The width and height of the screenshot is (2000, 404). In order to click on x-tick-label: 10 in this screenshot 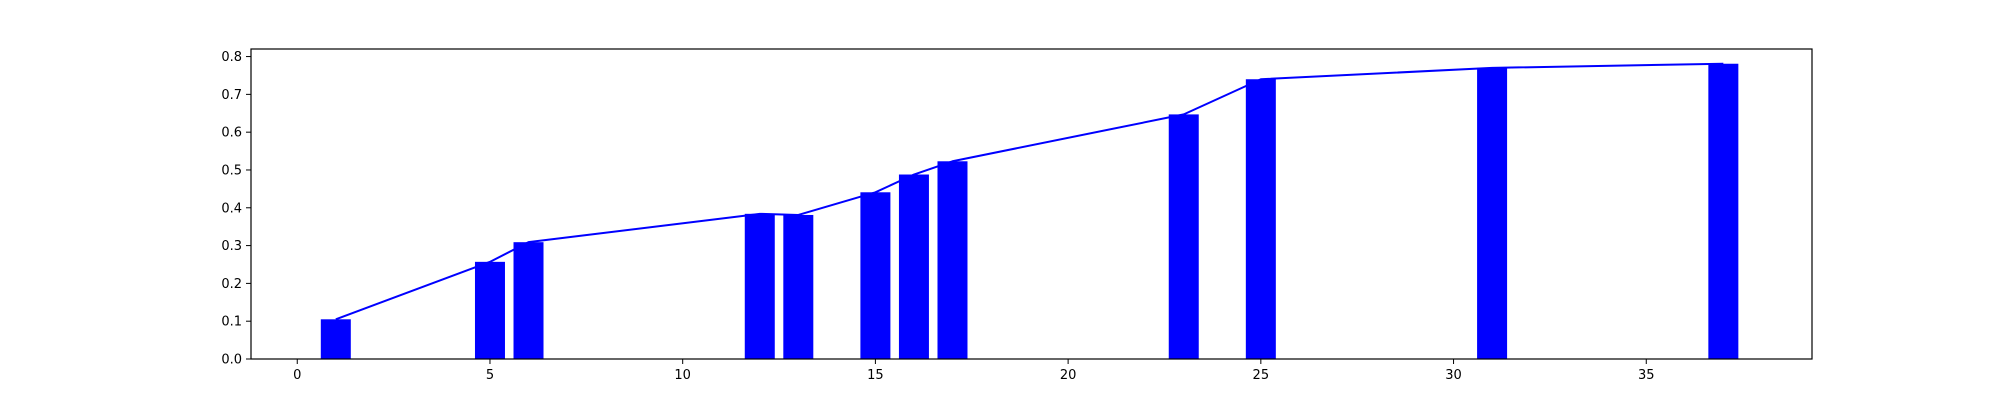, I will do `click(682, 375)`.